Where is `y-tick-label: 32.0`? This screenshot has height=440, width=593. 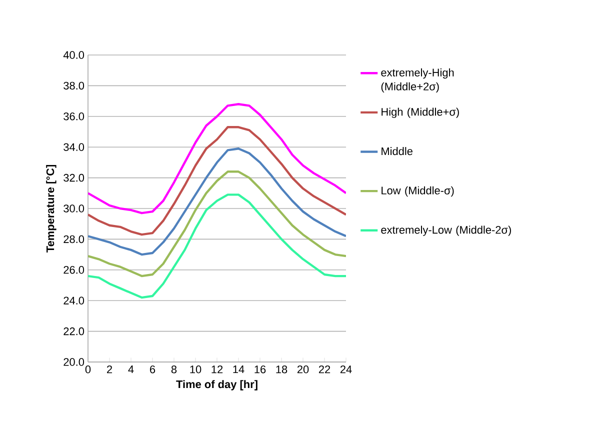
y-tick-label: 32.0 is located at coordinates (74, 178).